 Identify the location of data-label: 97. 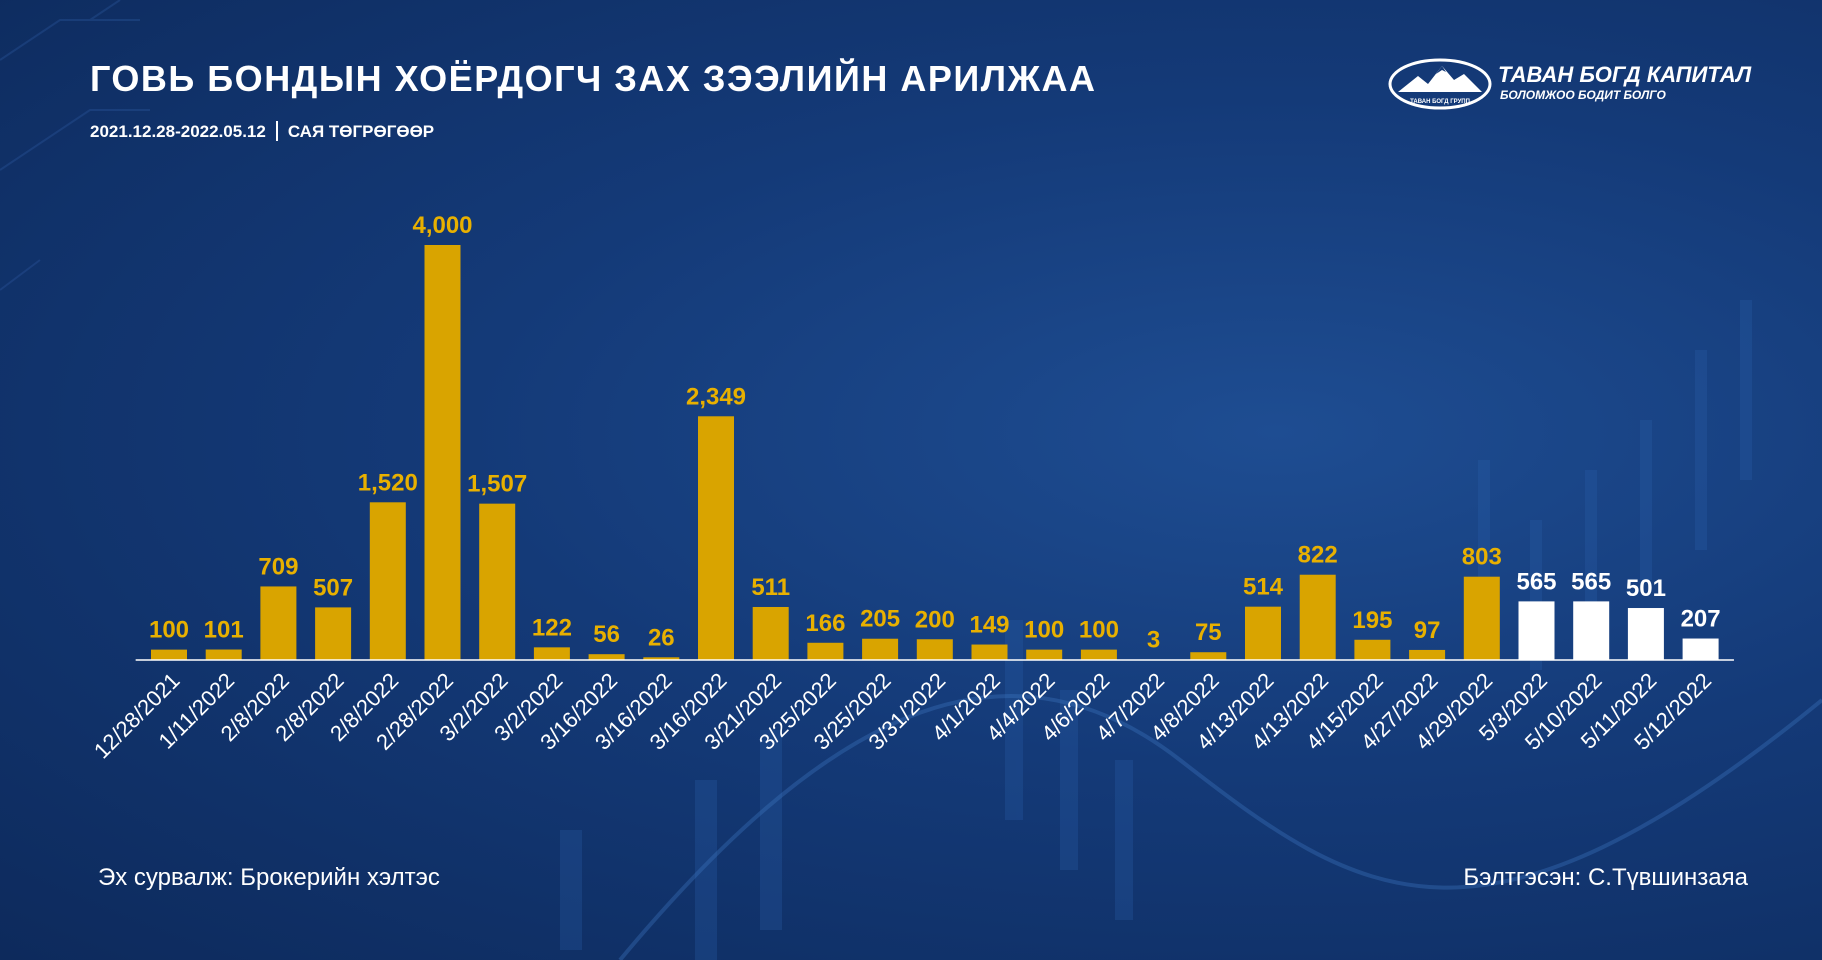
(1427, 630).